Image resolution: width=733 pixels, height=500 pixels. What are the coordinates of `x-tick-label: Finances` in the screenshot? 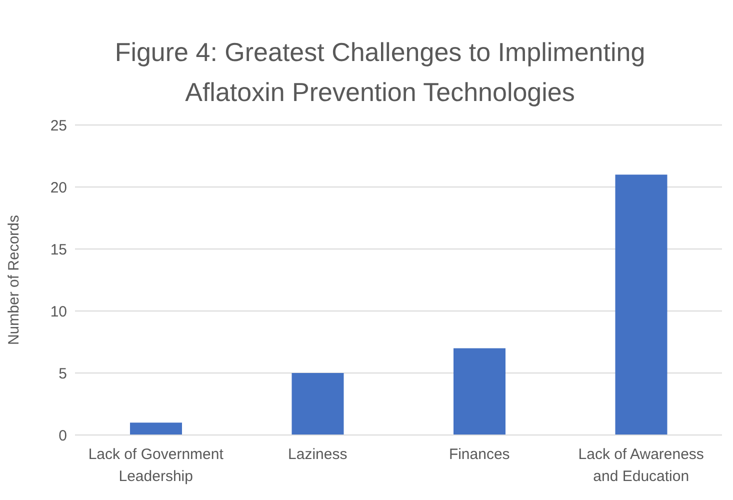 It's located at (479, 454).